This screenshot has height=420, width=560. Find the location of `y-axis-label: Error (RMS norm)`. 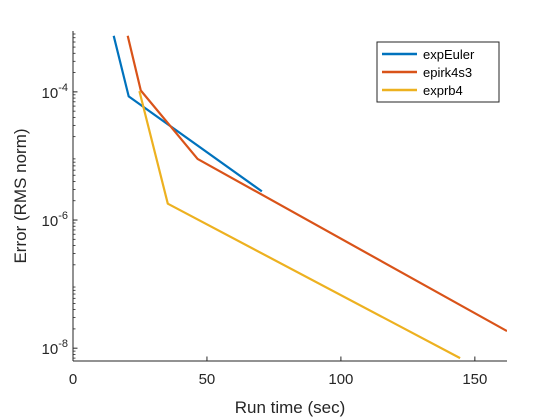

y-axis-label: Error (RMS norm) is located at coordinates (20, 195).